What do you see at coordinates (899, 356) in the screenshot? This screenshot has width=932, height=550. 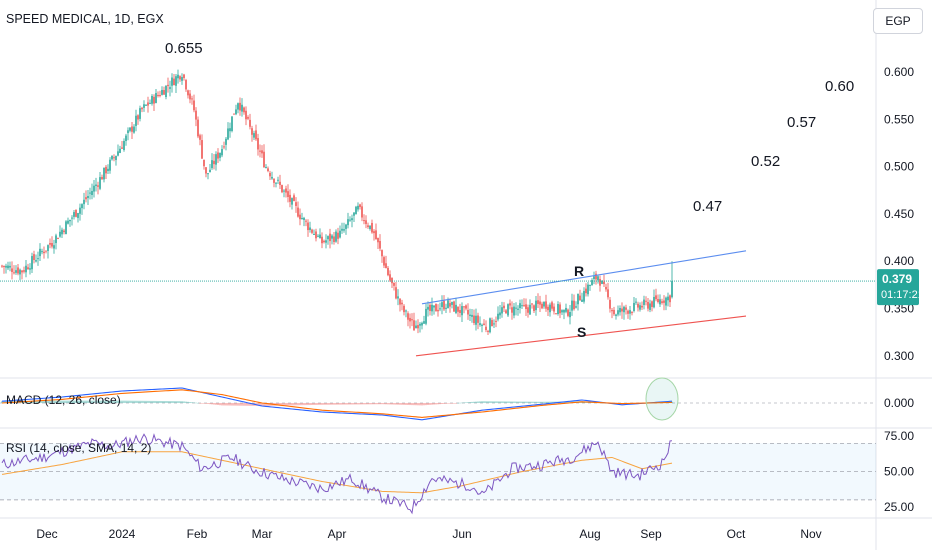 I see `price-tick-label: 0.300` at bounding box center [899, 356].